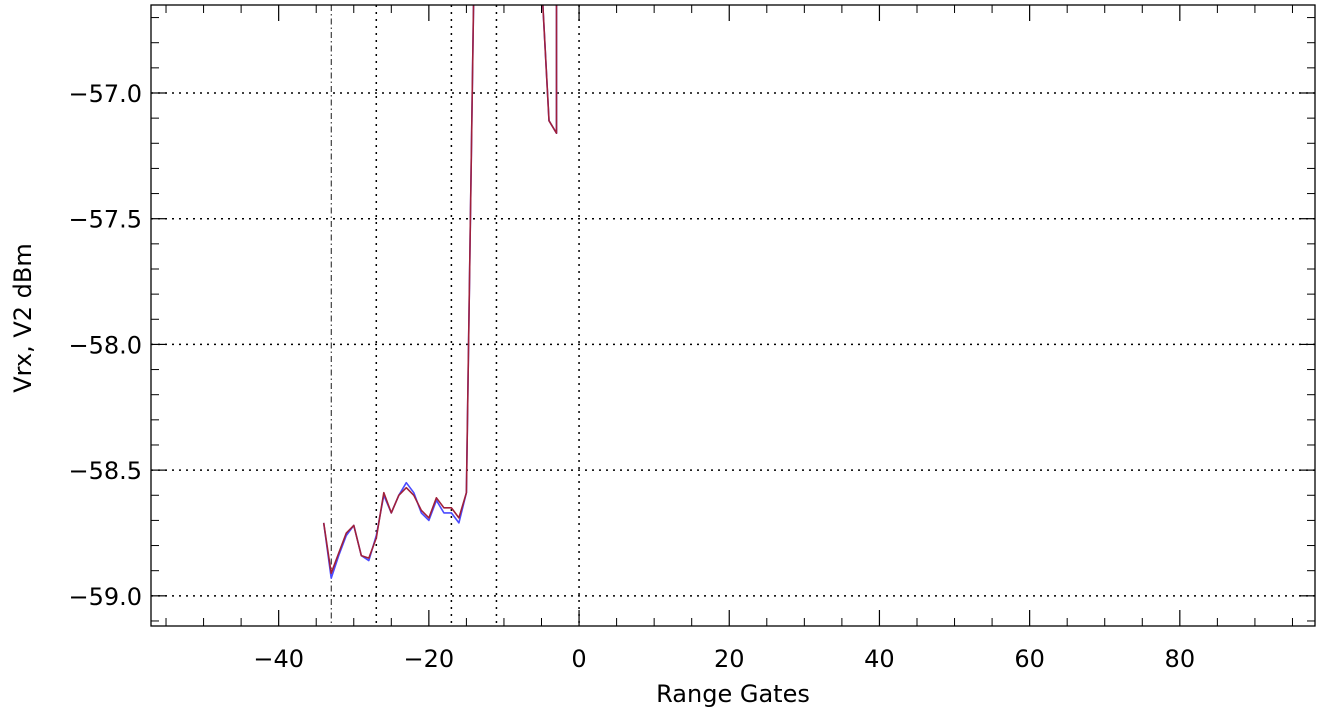 This screenshot has height=715, width=1322. I want to click on y-tick-label: −58.5, so click(105, 471).